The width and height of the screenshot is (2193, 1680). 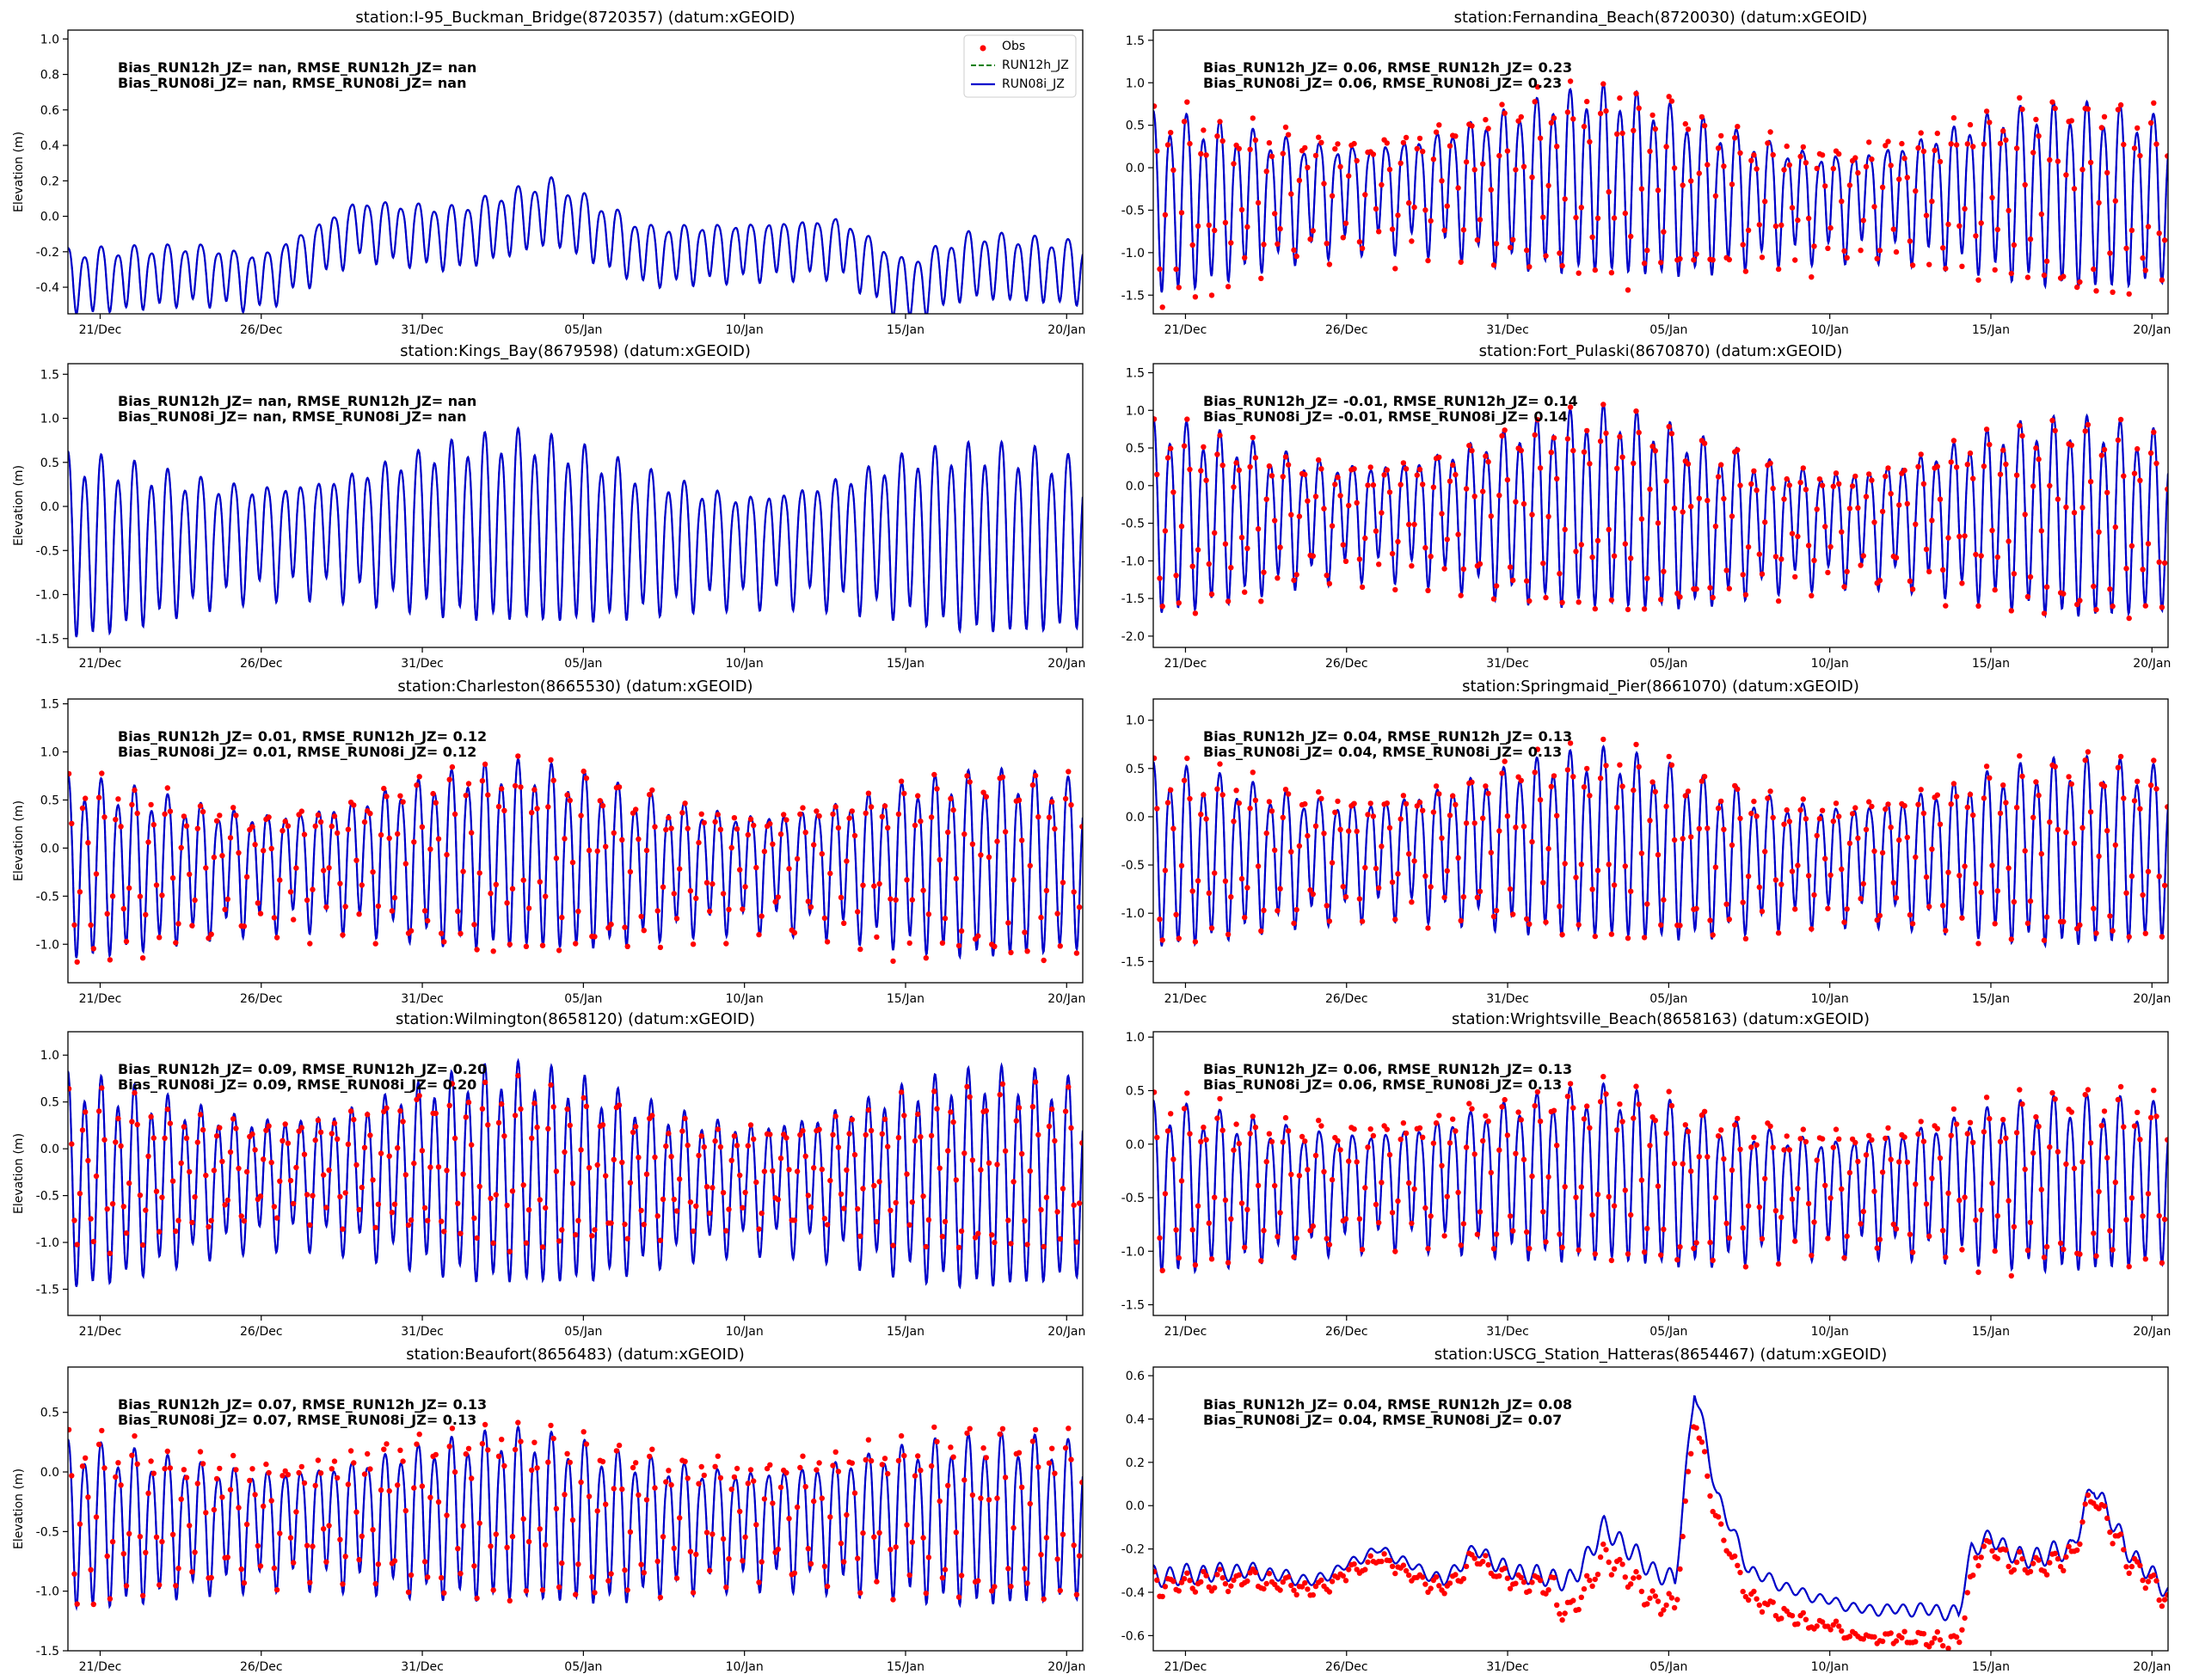 What do you see at coordinates (575, 1174) in the screenshot?
I see `series-line-run08i` at bounding box center [575, 1174].